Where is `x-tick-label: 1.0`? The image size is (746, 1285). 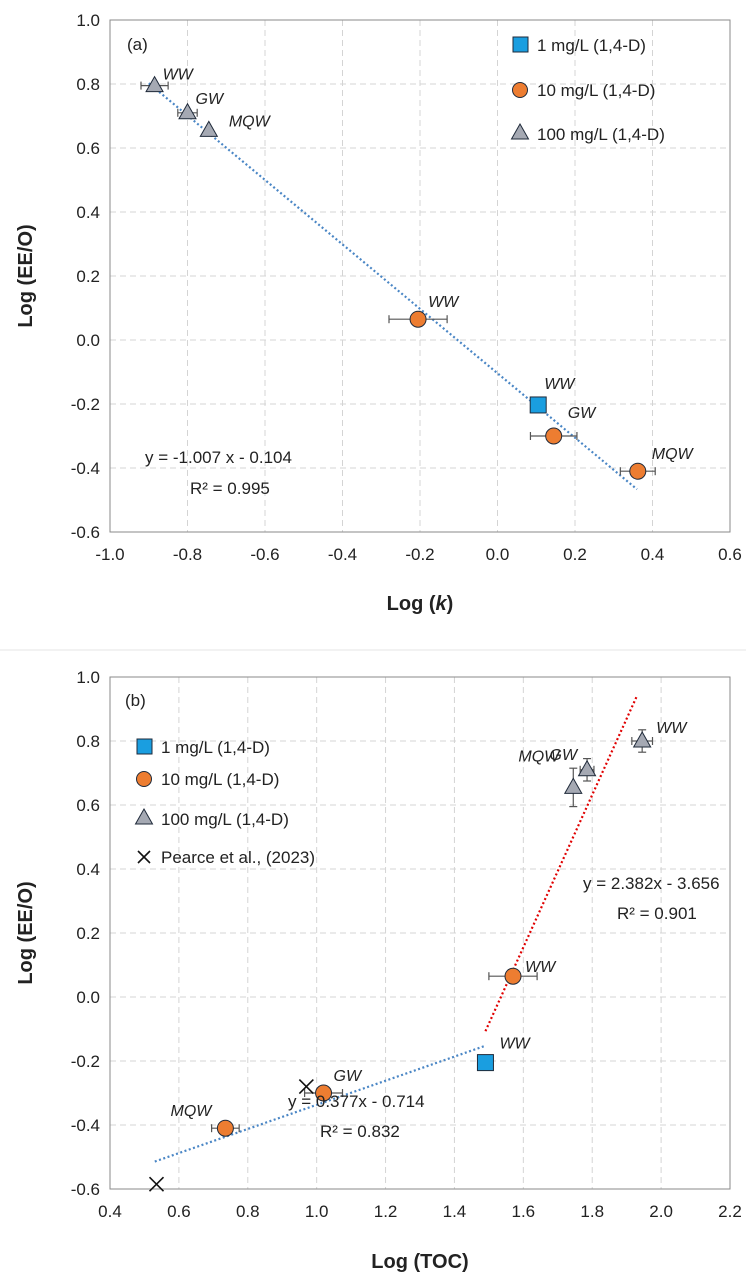 x-tick-label: 1.0 is located at coordinates (317, 1211).